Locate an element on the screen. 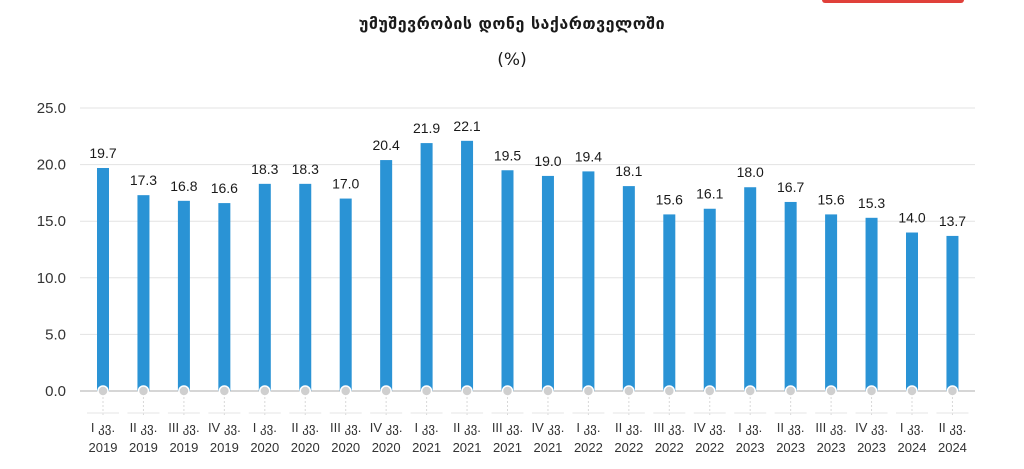 This screenshot has width=1024, height=469. data-label: 13.7 is located at coordinates (952, 221).